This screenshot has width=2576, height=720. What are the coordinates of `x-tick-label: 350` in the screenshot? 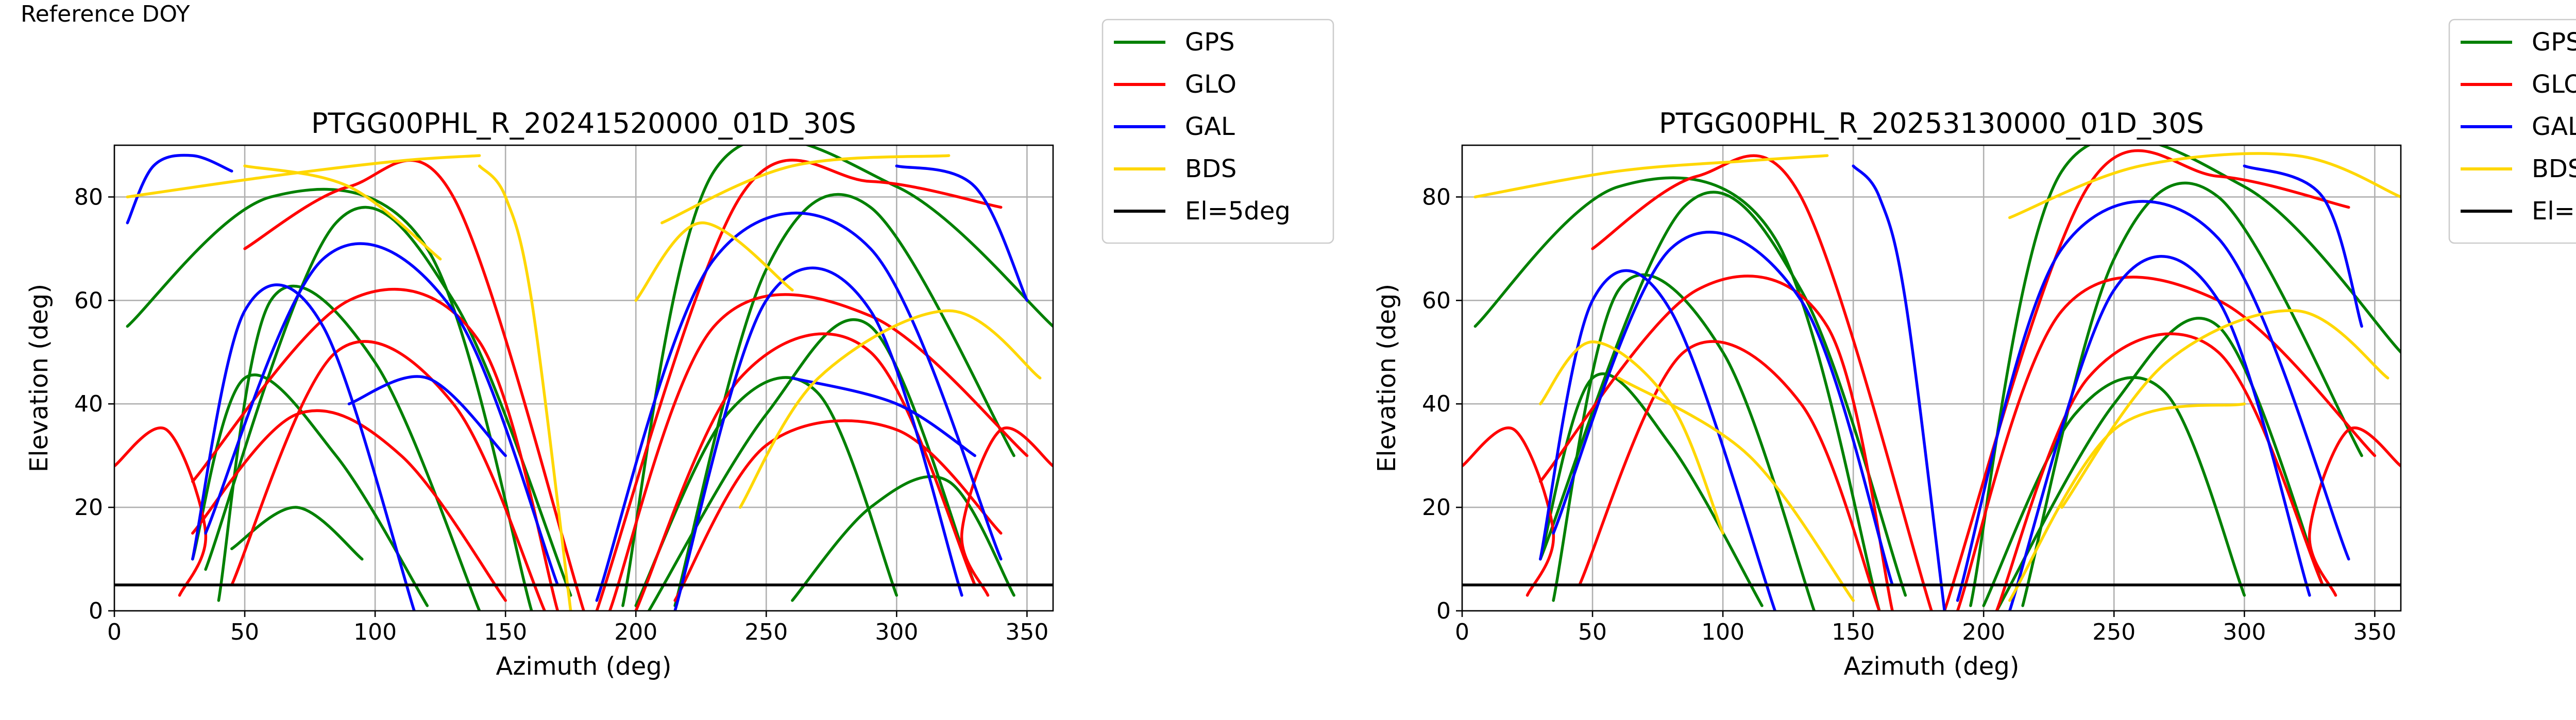 It's located at (1026, 632).